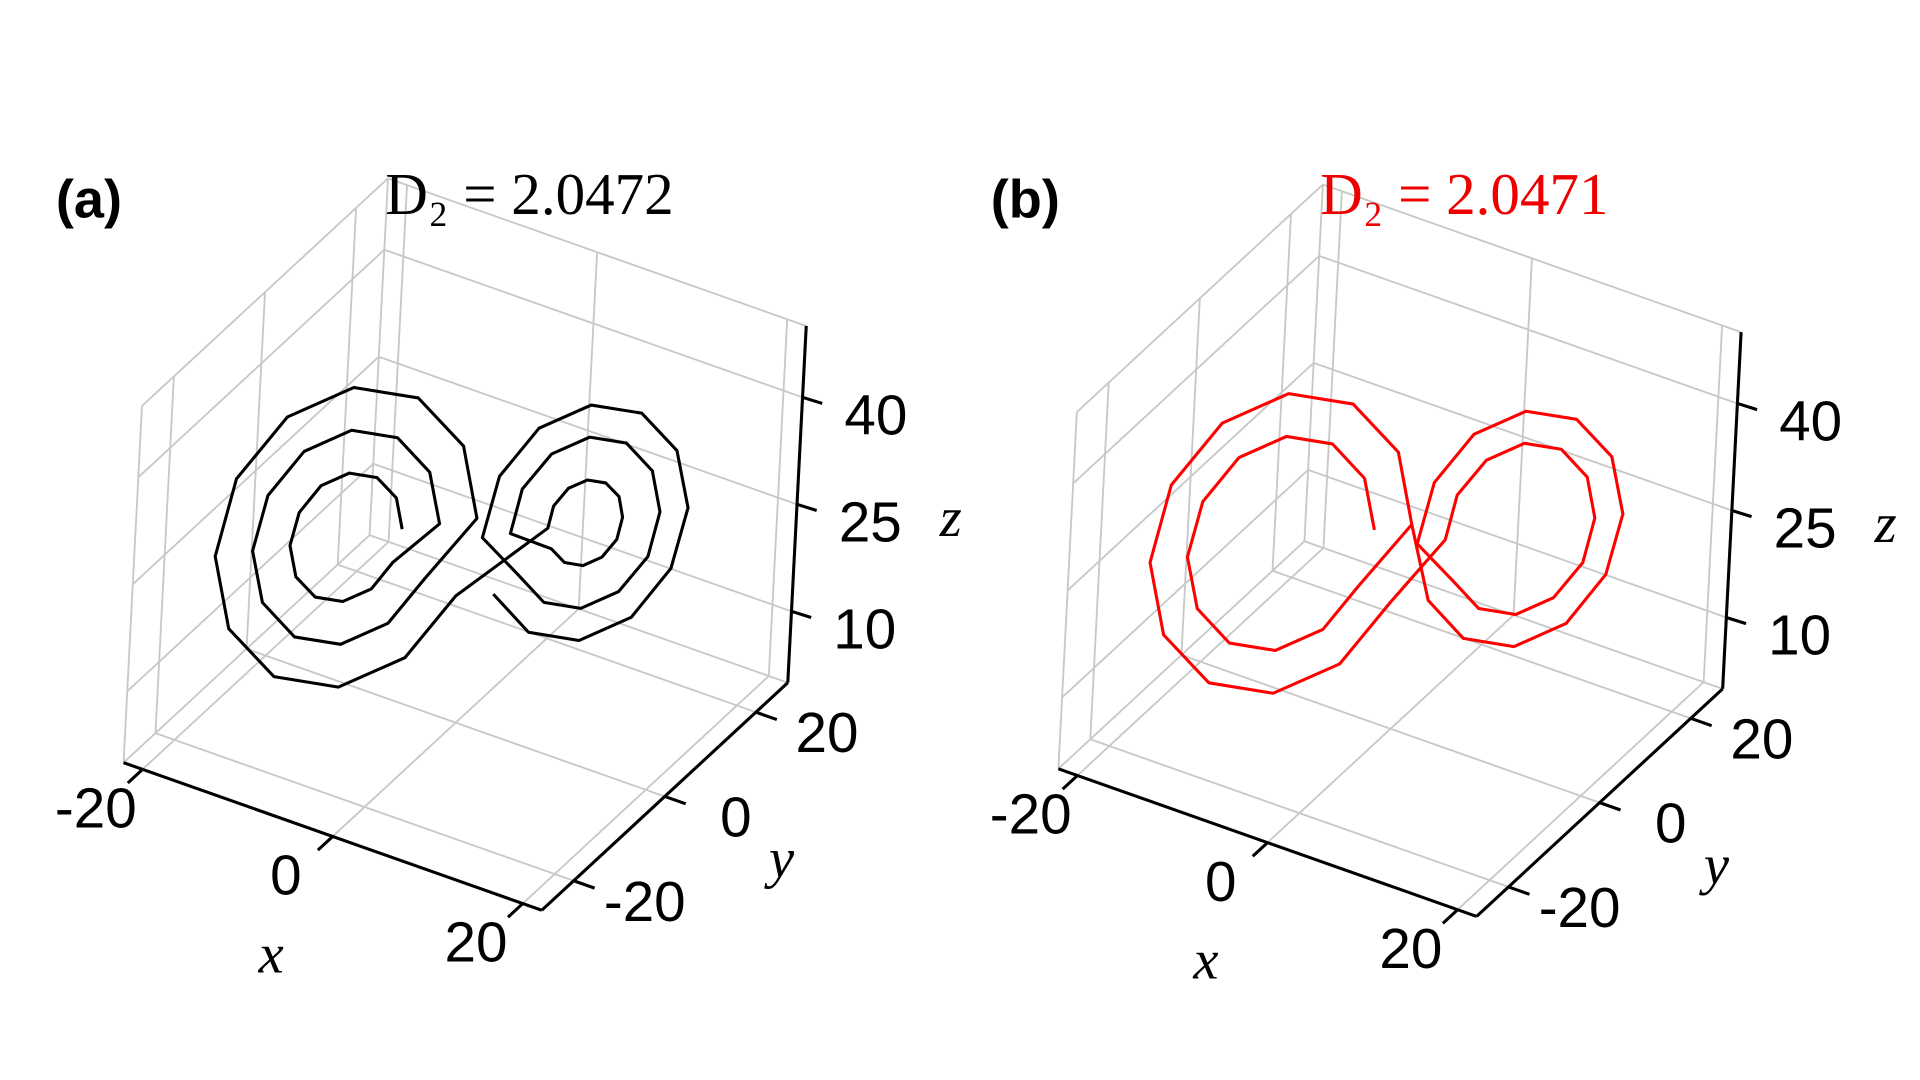 The height and width of the screenshot is (1080, 1920). I want to click on panel-label: (b), so click(1025, 199).